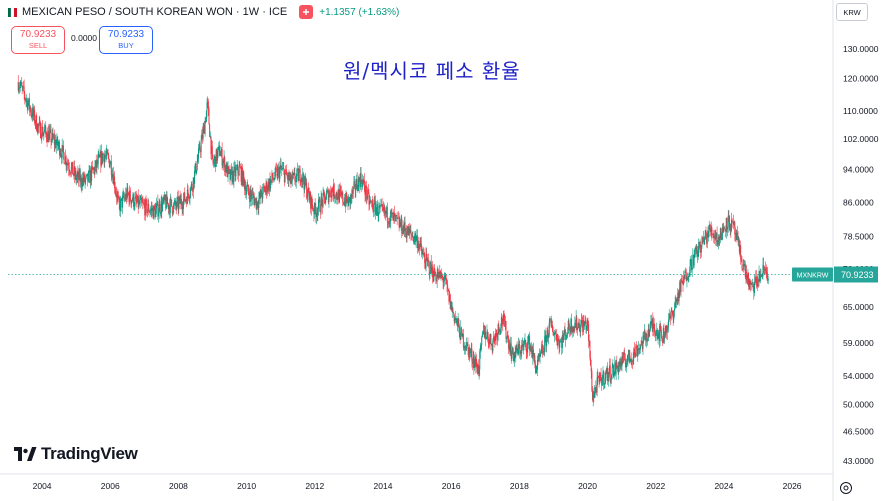 This screenshot has width=890, height=501. Describe the element at coordinates (38, 40) in the screenshot. I see `sell-button: 70.9233 SELL` at that location.